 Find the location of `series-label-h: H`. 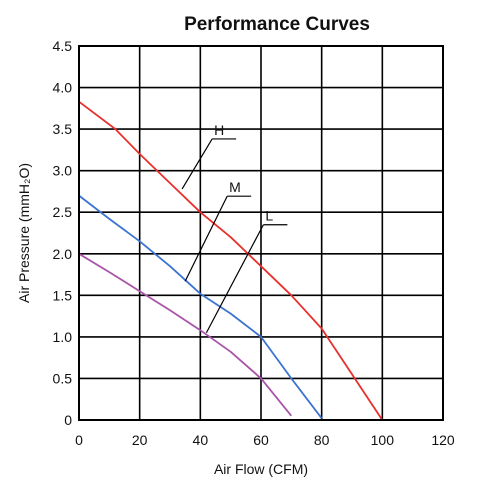

series-label-h: H is located at coordinates (219, 130).